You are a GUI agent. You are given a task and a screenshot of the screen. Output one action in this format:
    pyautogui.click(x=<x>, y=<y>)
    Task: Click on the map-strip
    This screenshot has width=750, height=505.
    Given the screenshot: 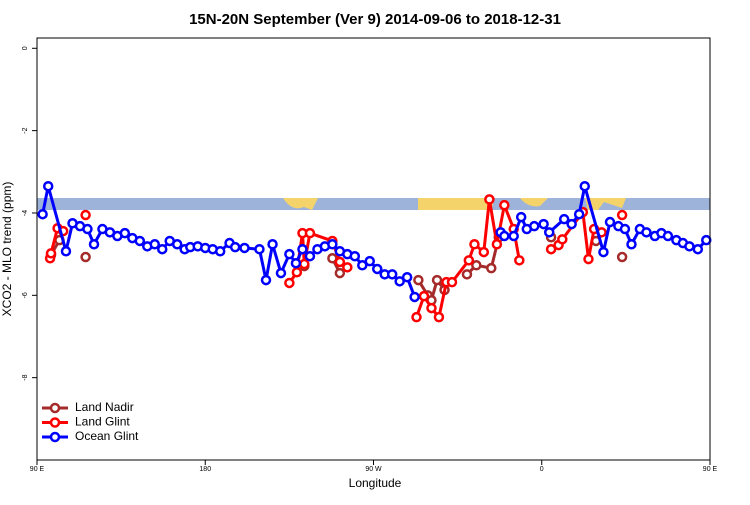 What is the action you would take?
    pyautogui.click(x=373, y=204)
    